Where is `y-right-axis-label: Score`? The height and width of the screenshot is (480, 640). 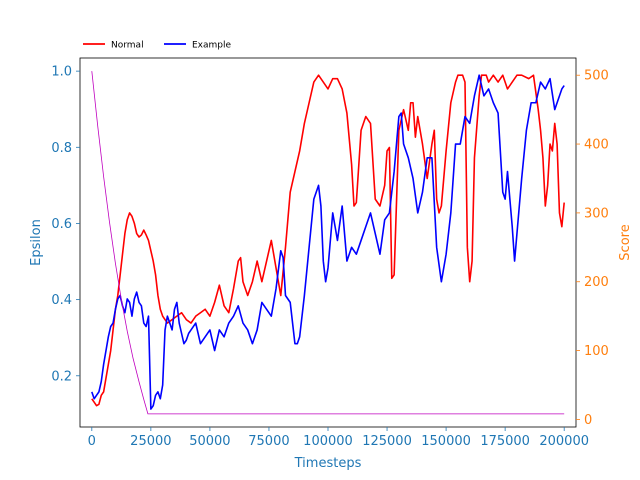 y-right-axis-label: Score is located at coordinates (625, 242).